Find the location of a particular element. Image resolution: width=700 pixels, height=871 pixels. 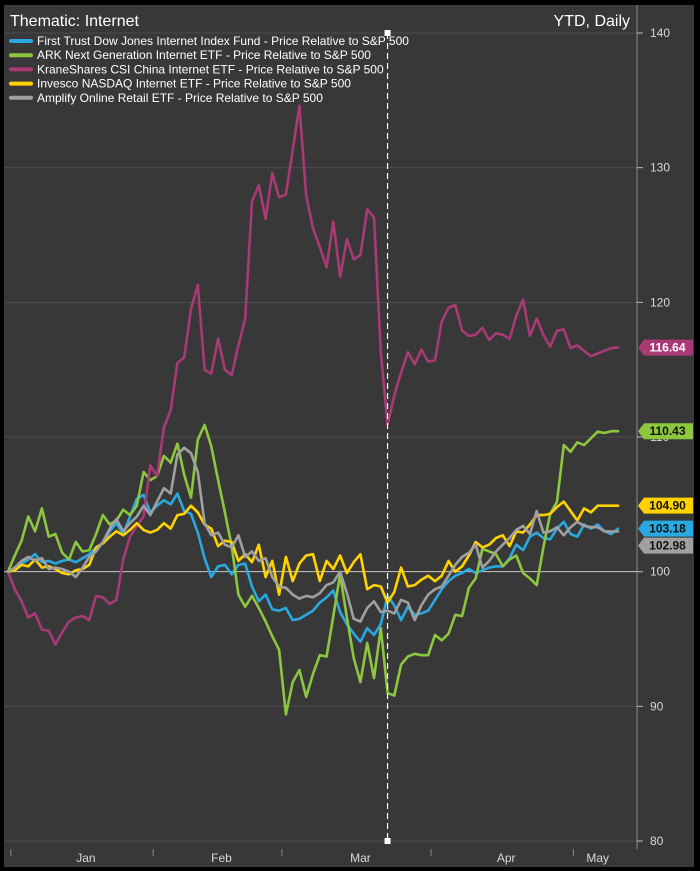

marker-handle-top is located at coordinates (387, 33).